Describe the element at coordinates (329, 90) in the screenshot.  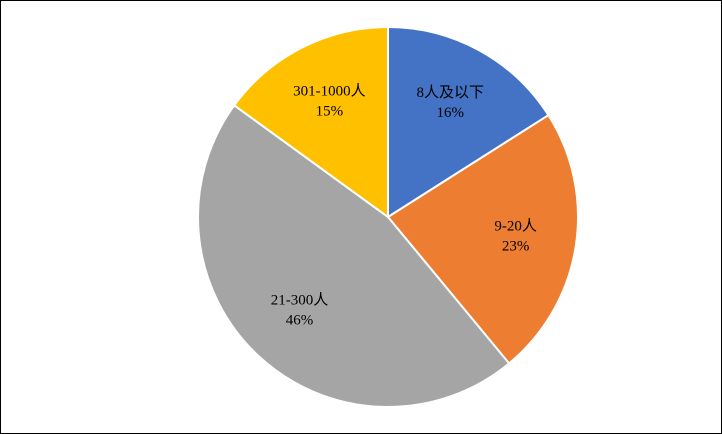
I see `slice-label: 301-1000人` at that location.